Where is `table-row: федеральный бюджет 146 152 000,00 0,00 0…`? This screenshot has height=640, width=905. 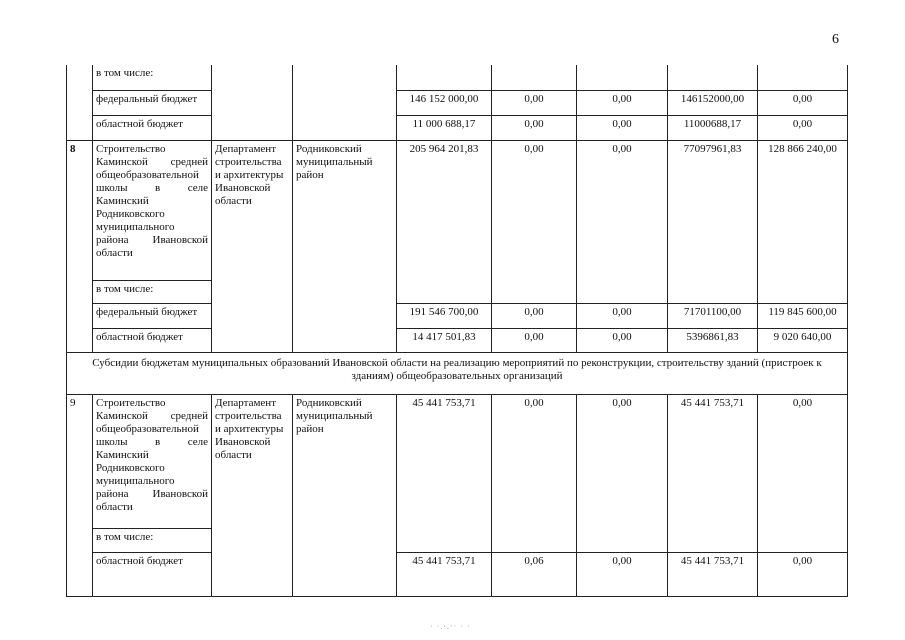
table-row: федеральный бюджет 146 152 000,00 0,00 0… is located at coordinates (457, 102).